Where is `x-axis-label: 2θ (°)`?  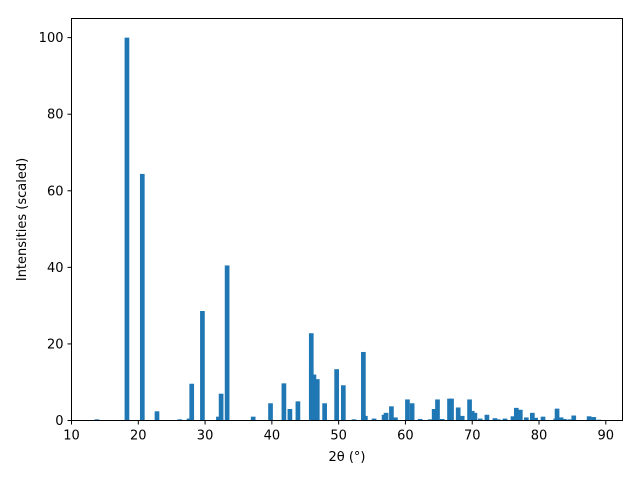
x-axis-label: 2θ (°) is located at coordinates (346, 457).